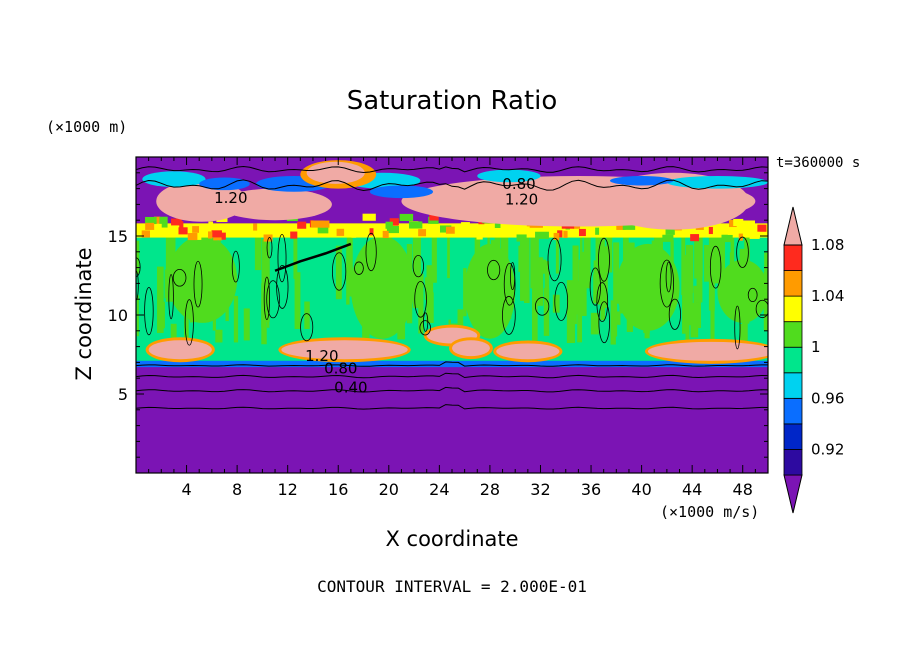  What do you see at coordinates (186, 489) in the screenshot?
I see `x-tick-label: 4` at bounding box center [186, 489].